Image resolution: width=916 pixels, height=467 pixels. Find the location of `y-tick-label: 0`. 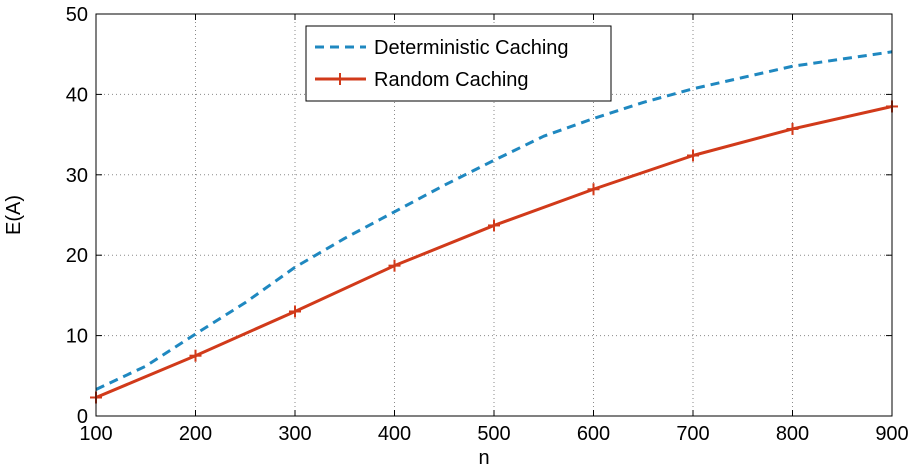

y-tick-label: 0 is located at coordinates (82, 417).